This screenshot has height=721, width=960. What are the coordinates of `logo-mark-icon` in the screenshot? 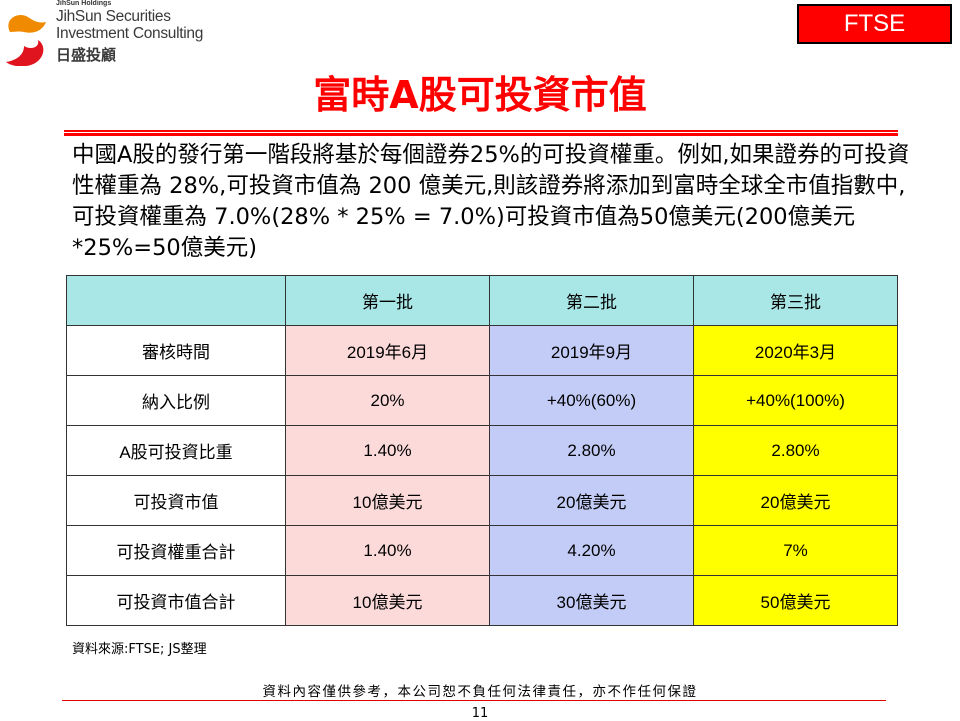 It's located at (26, 40).